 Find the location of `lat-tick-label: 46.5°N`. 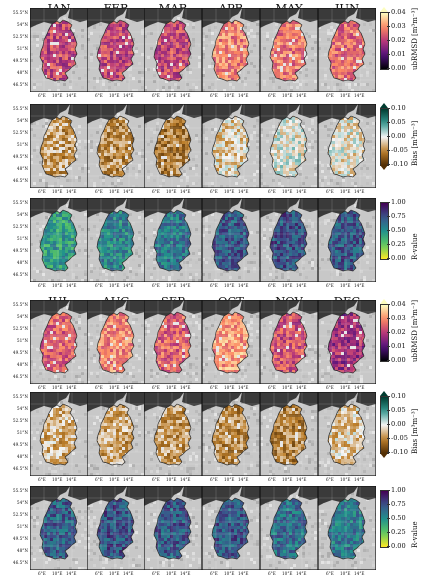

lat-tick-label: 46.5°N is located at coordinates (18, 84).